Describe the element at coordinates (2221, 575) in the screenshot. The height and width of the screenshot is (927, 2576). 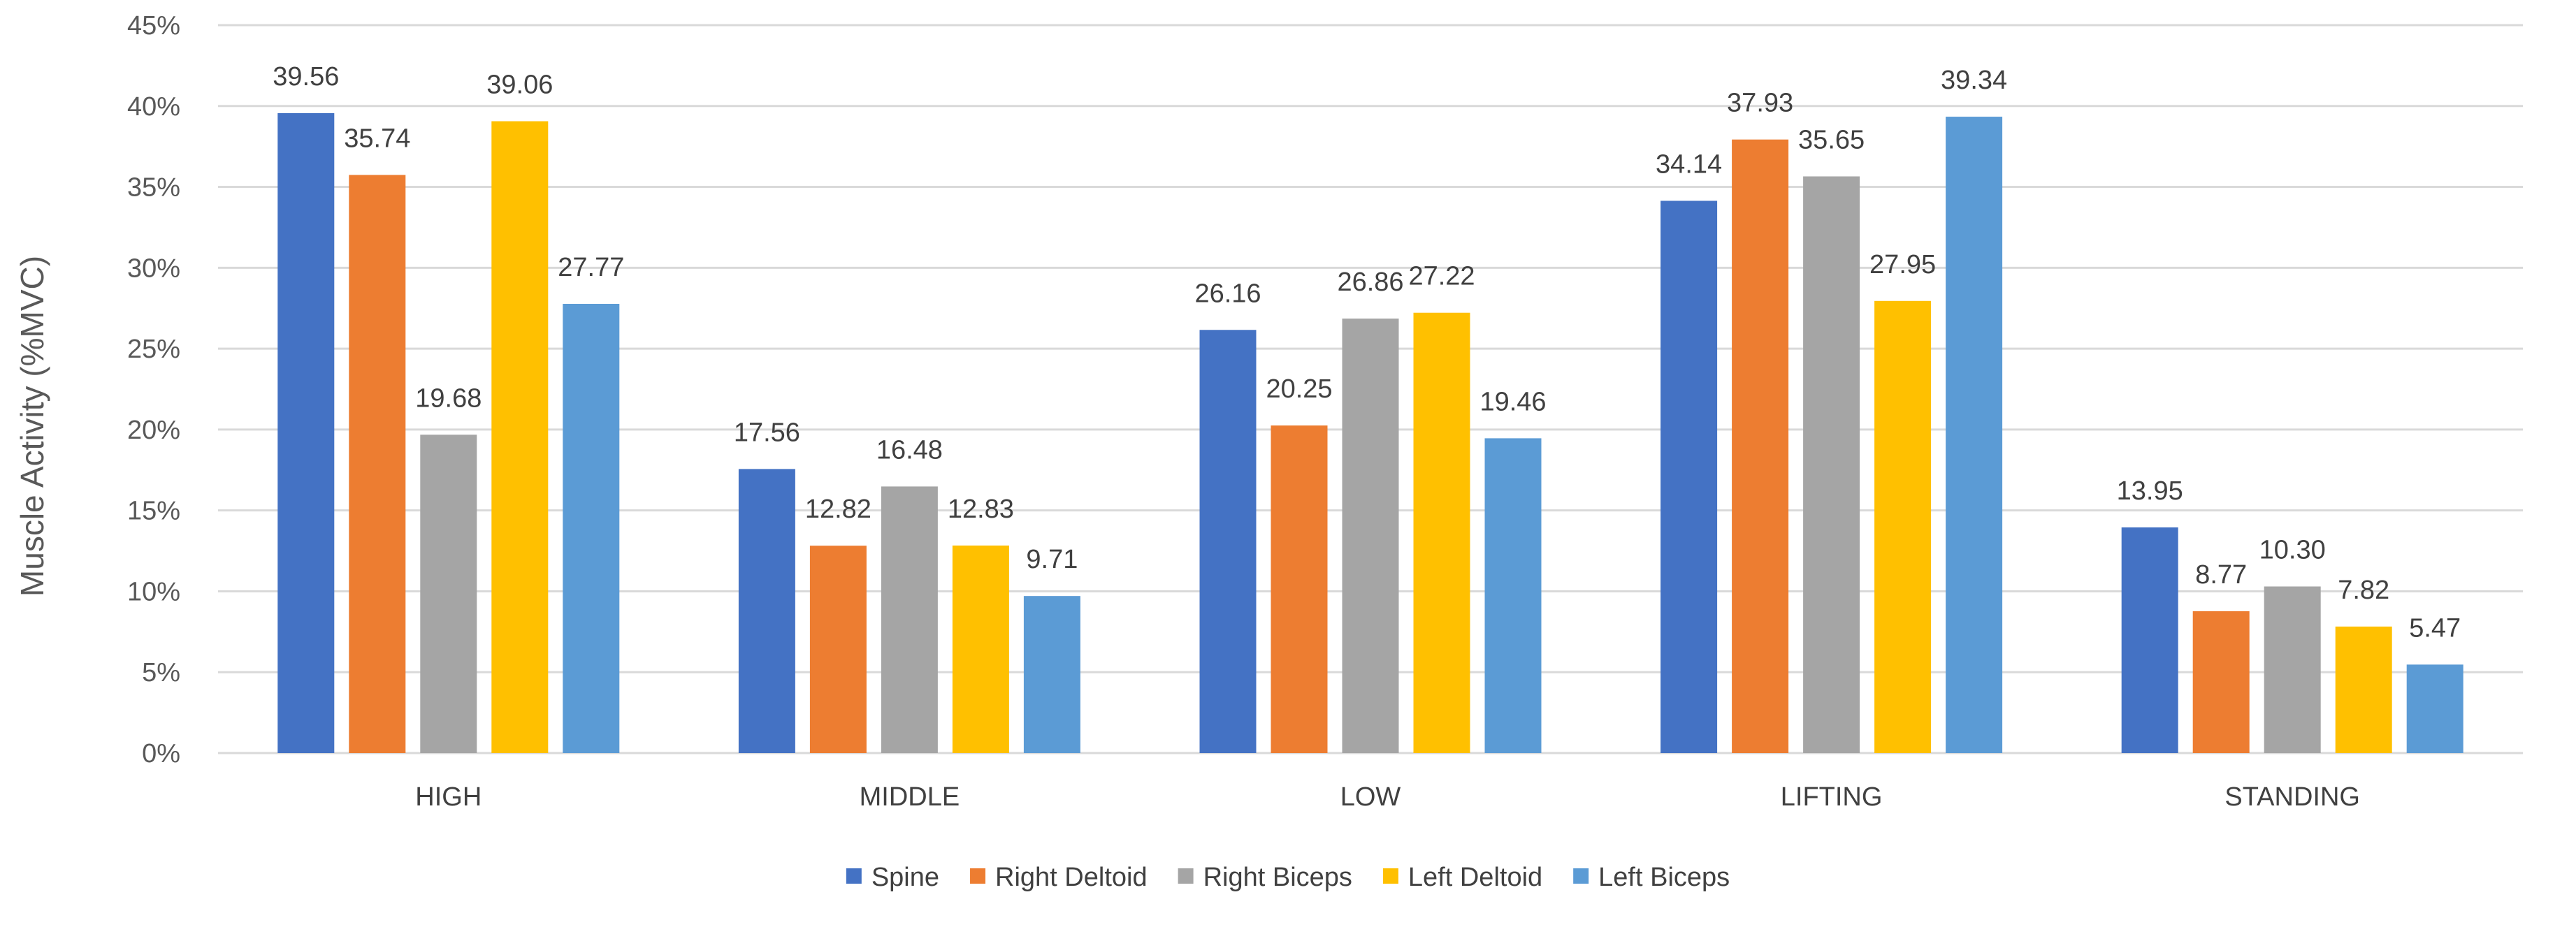
I see `data-label: 8.77` at that location.